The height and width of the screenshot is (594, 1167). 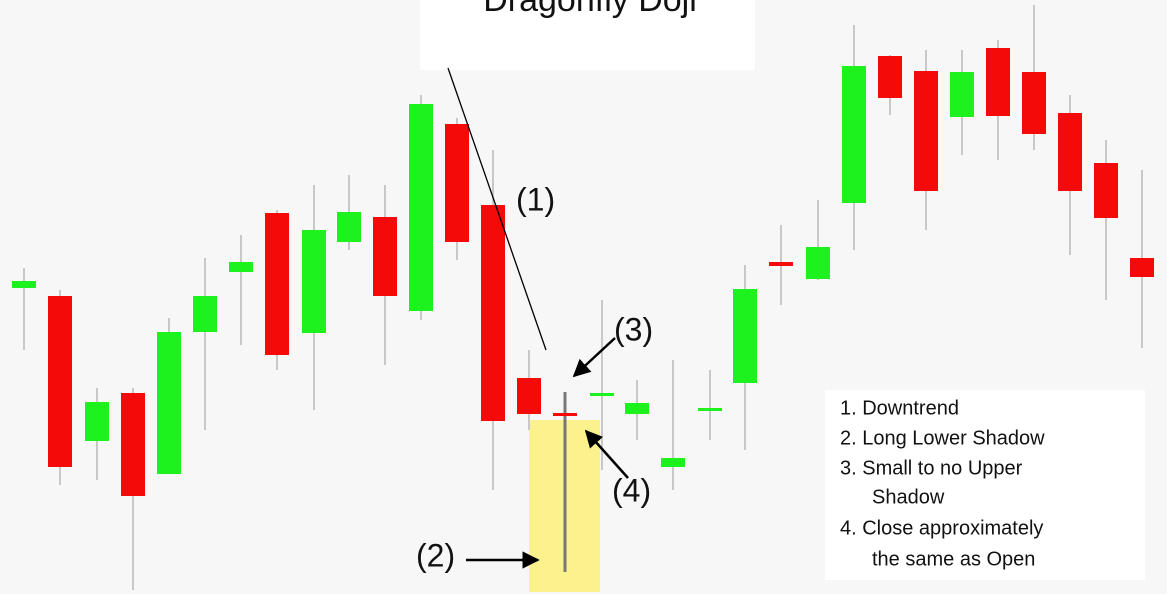 What do you see at coordinates (535, 199) in the screenshot?
I see `label-1: (1)` at bounding box center [535, 199].